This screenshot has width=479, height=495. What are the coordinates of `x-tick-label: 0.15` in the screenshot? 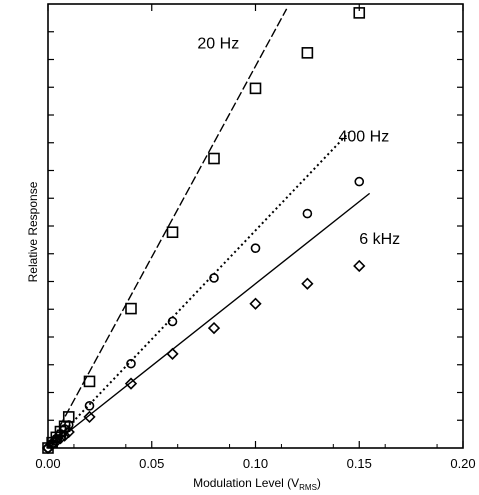 It's located at (359, 463).